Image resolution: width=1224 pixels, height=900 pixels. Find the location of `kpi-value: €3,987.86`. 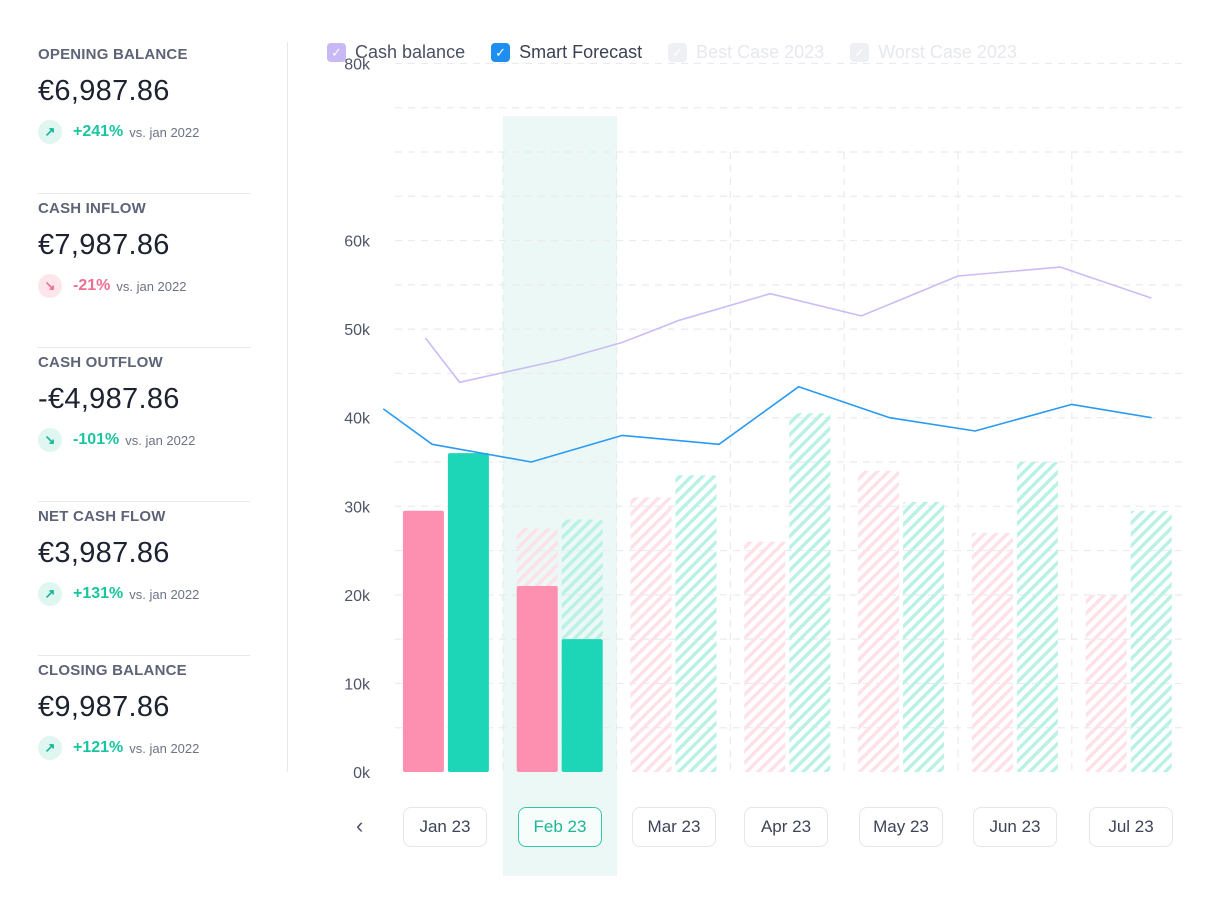

kpi-value: €3,987.86 is located at coordinates (104, 553).